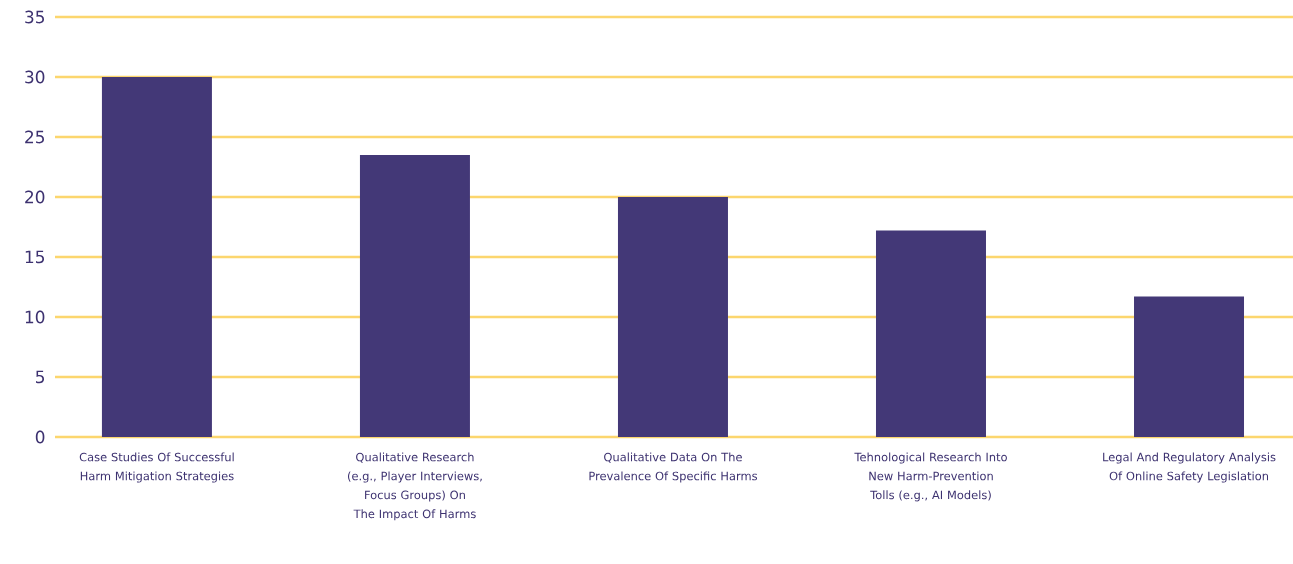 This screenshot has height=564, width=1293. I want to click on y-tick-label: 30, so click(35, 77).